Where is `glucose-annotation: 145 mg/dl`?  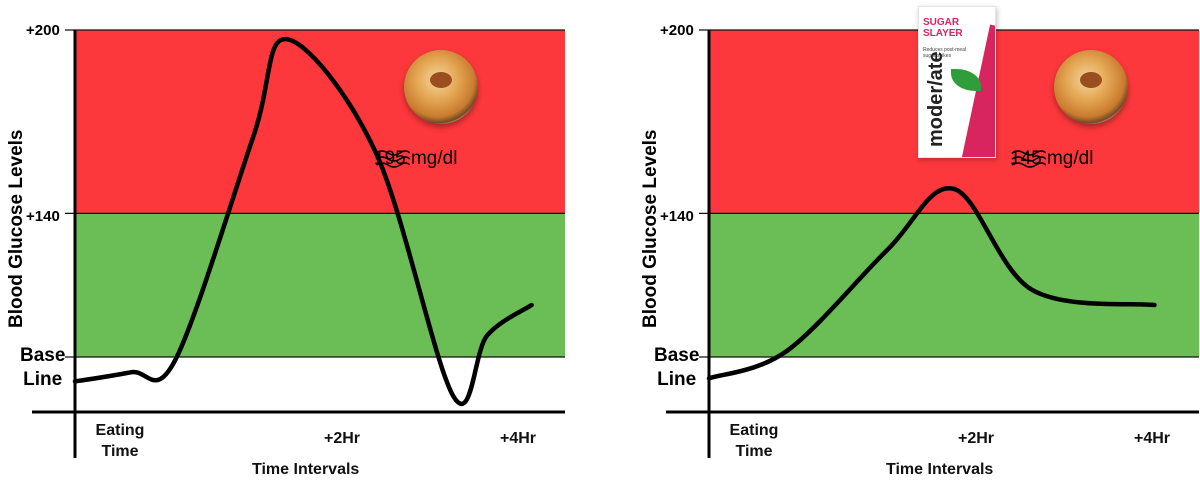 glucose-annotation: 145 mg/dl is located at coordinates (1051, 159).